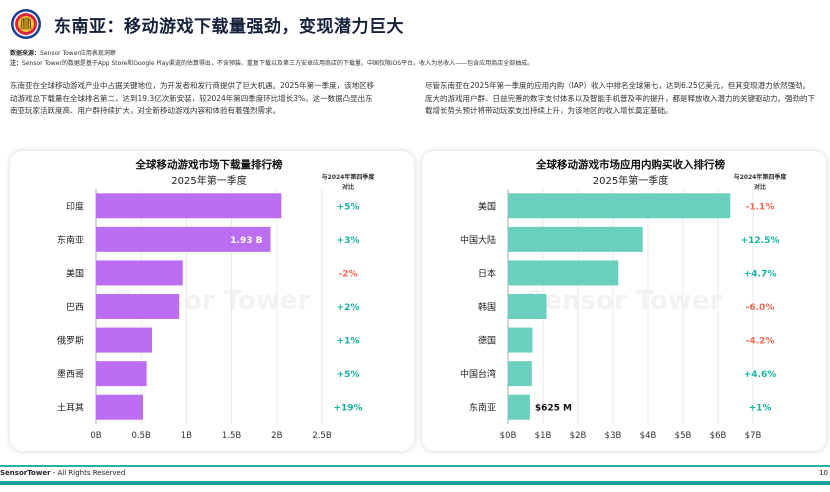 The image size is (830, 492). What do you see at coordinates (415, 483) in the screenshot?
I see `footer-accent-bar` at bounding box center [415, 483].